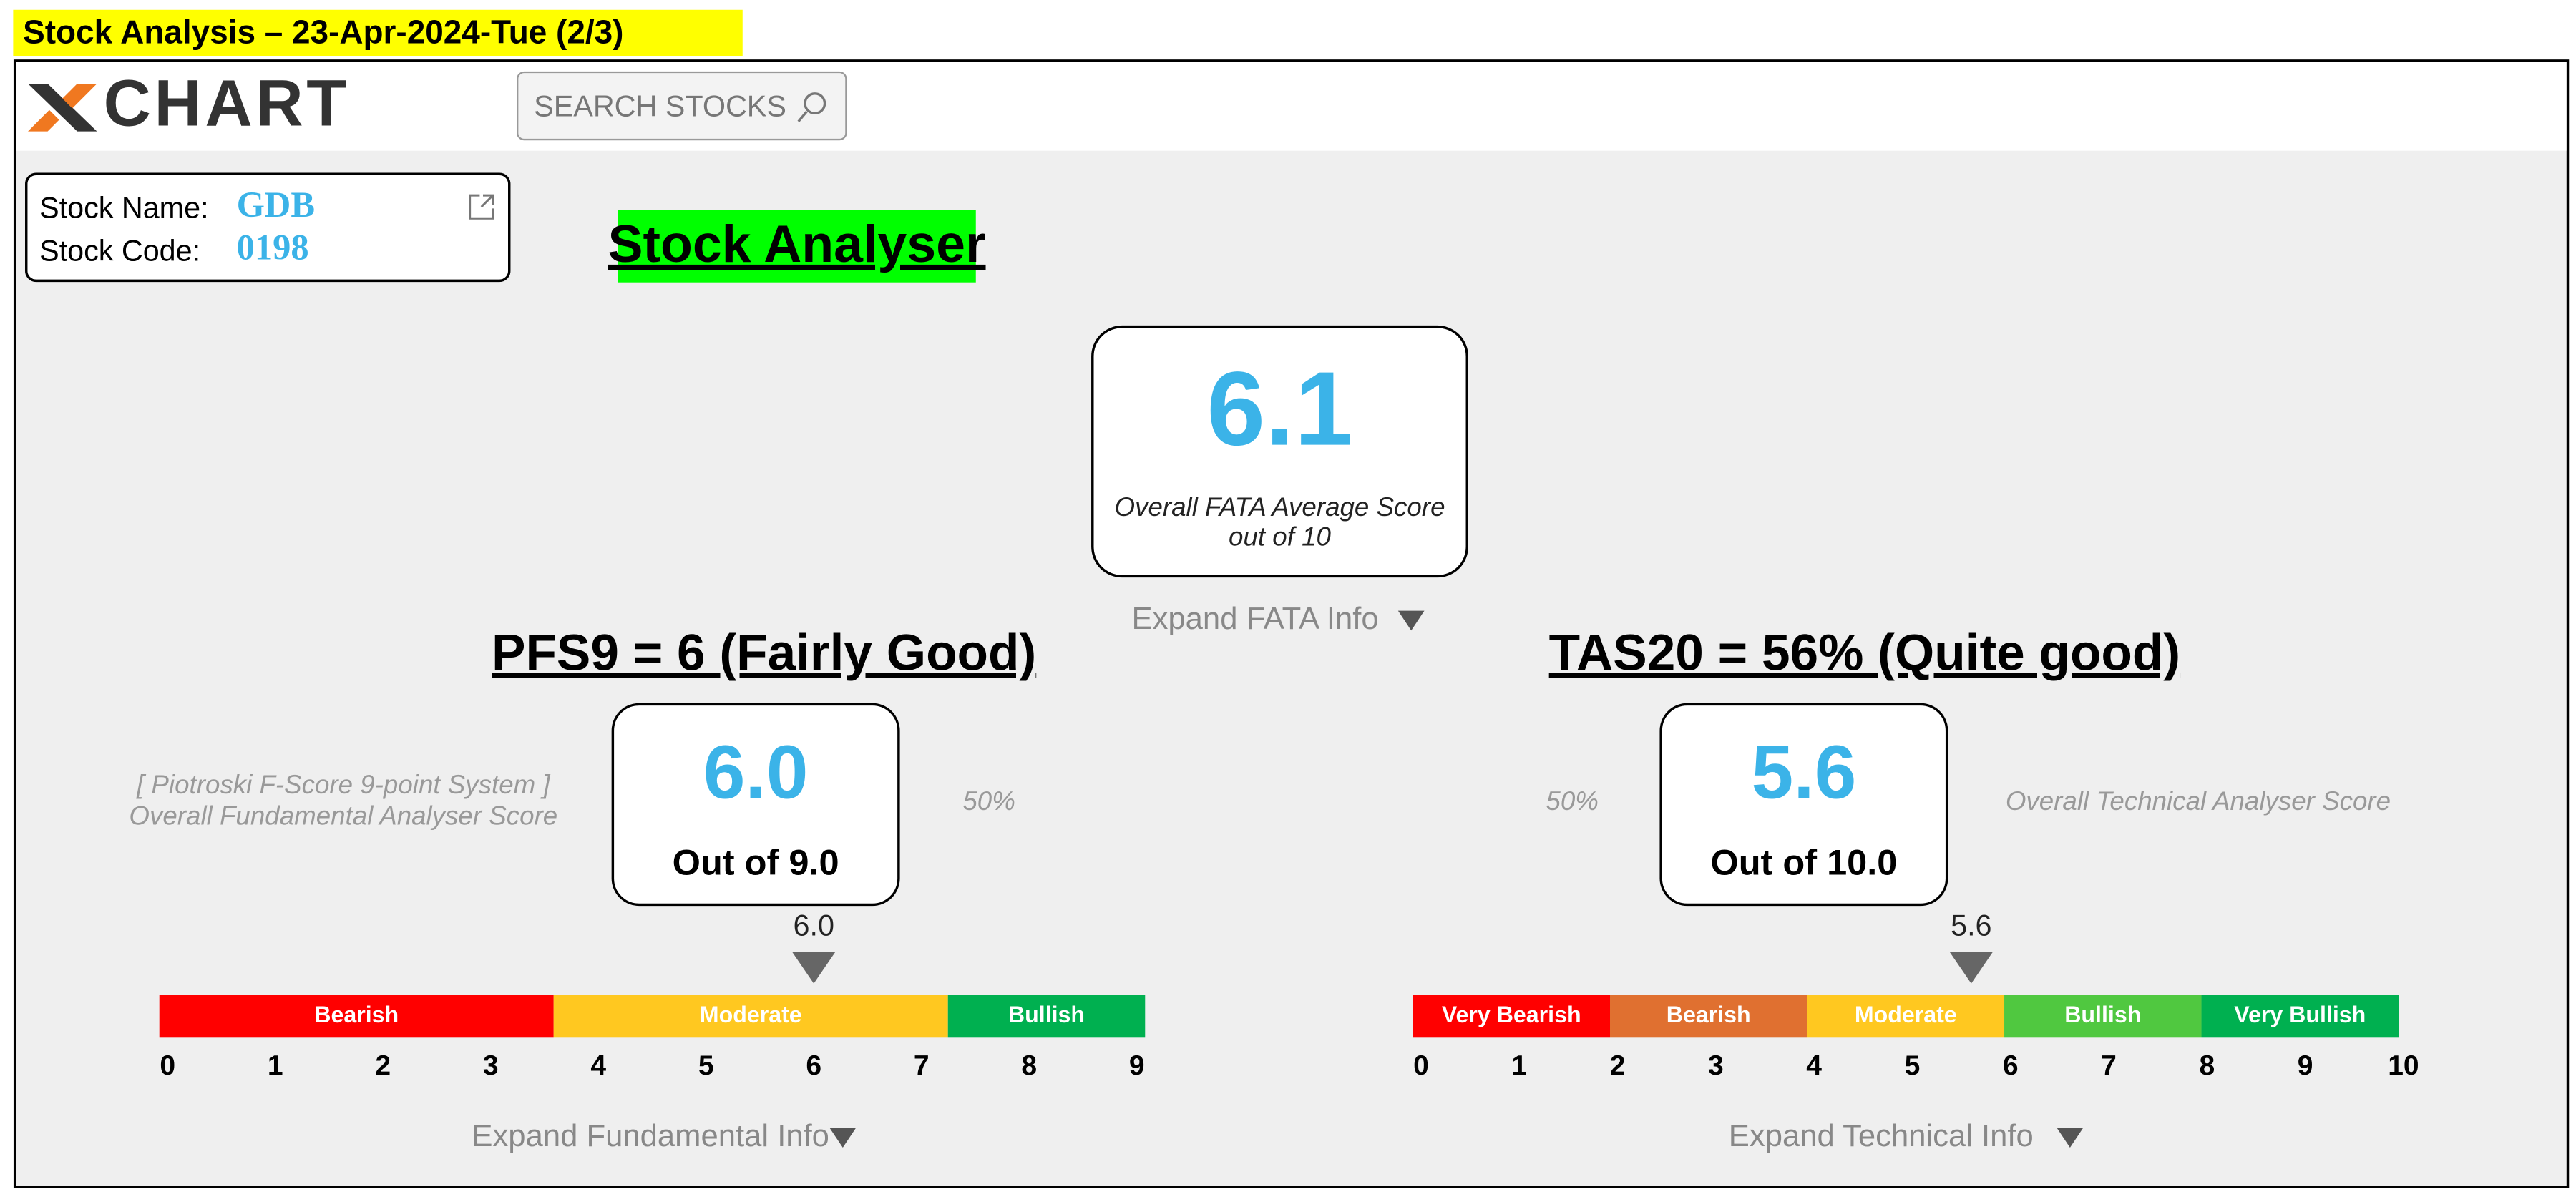 The height and width of the screenshot is (1192, 2576). Describe the element at coordinates (756, 863) in the screenshot. I see `fundamental-out-of: Out of 9.0` at that location.